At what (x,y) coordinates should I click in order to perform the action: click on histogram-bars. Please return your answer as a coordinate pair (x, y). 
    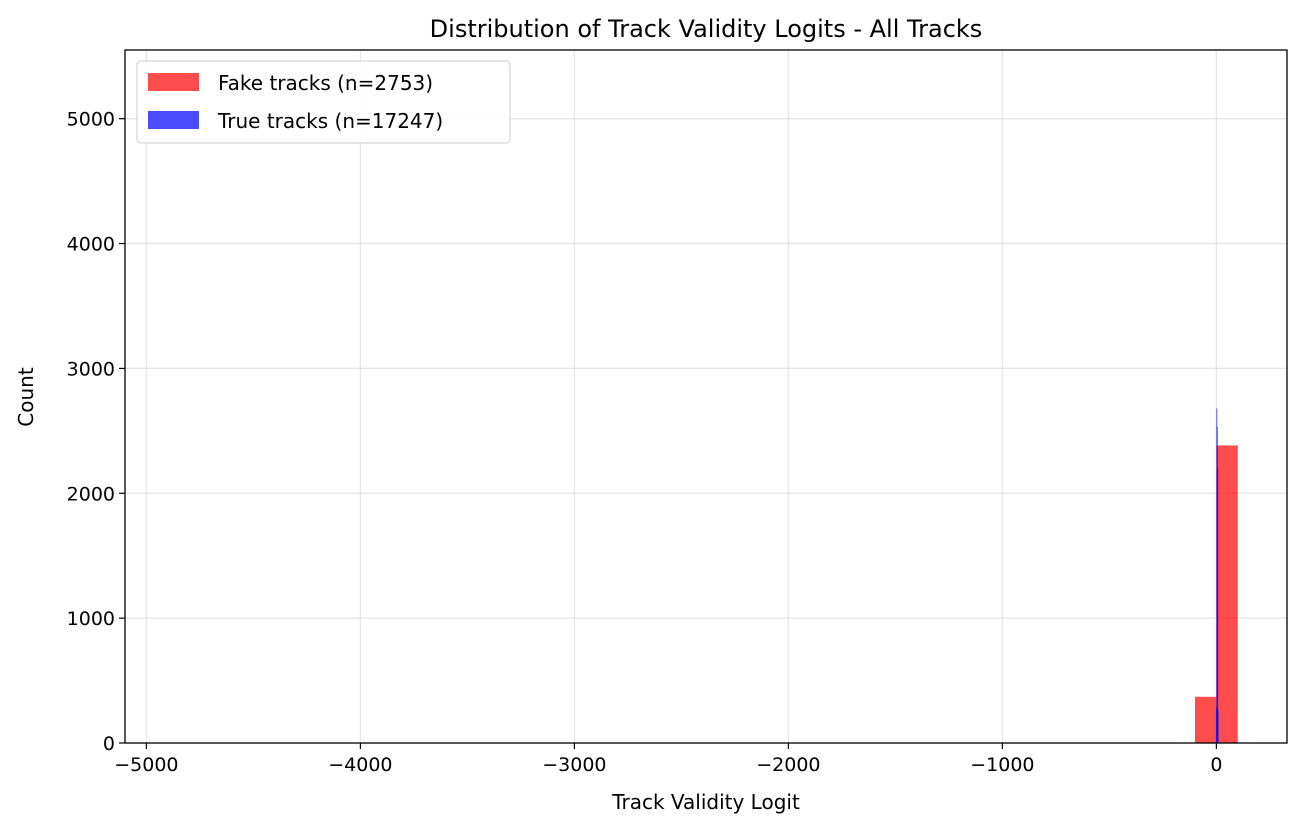
    Looking at the image, I should click on (1216, 575).